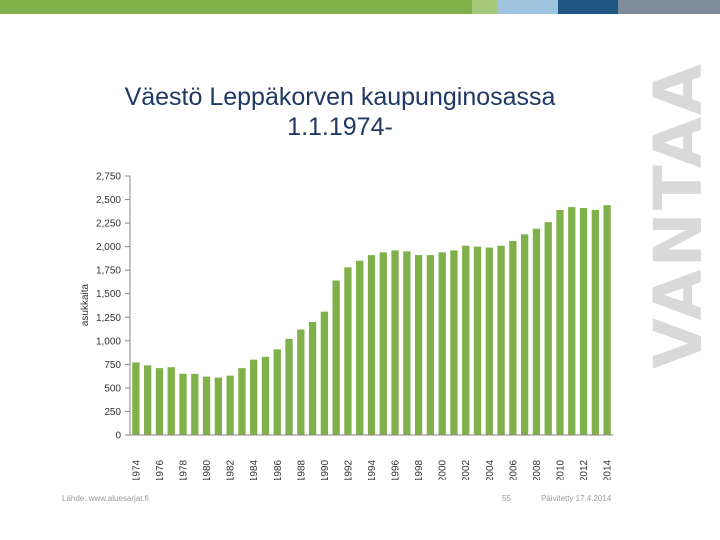 This screenshot has height=540, width=720. I want to click on top-color-bar, so click(360, 7).